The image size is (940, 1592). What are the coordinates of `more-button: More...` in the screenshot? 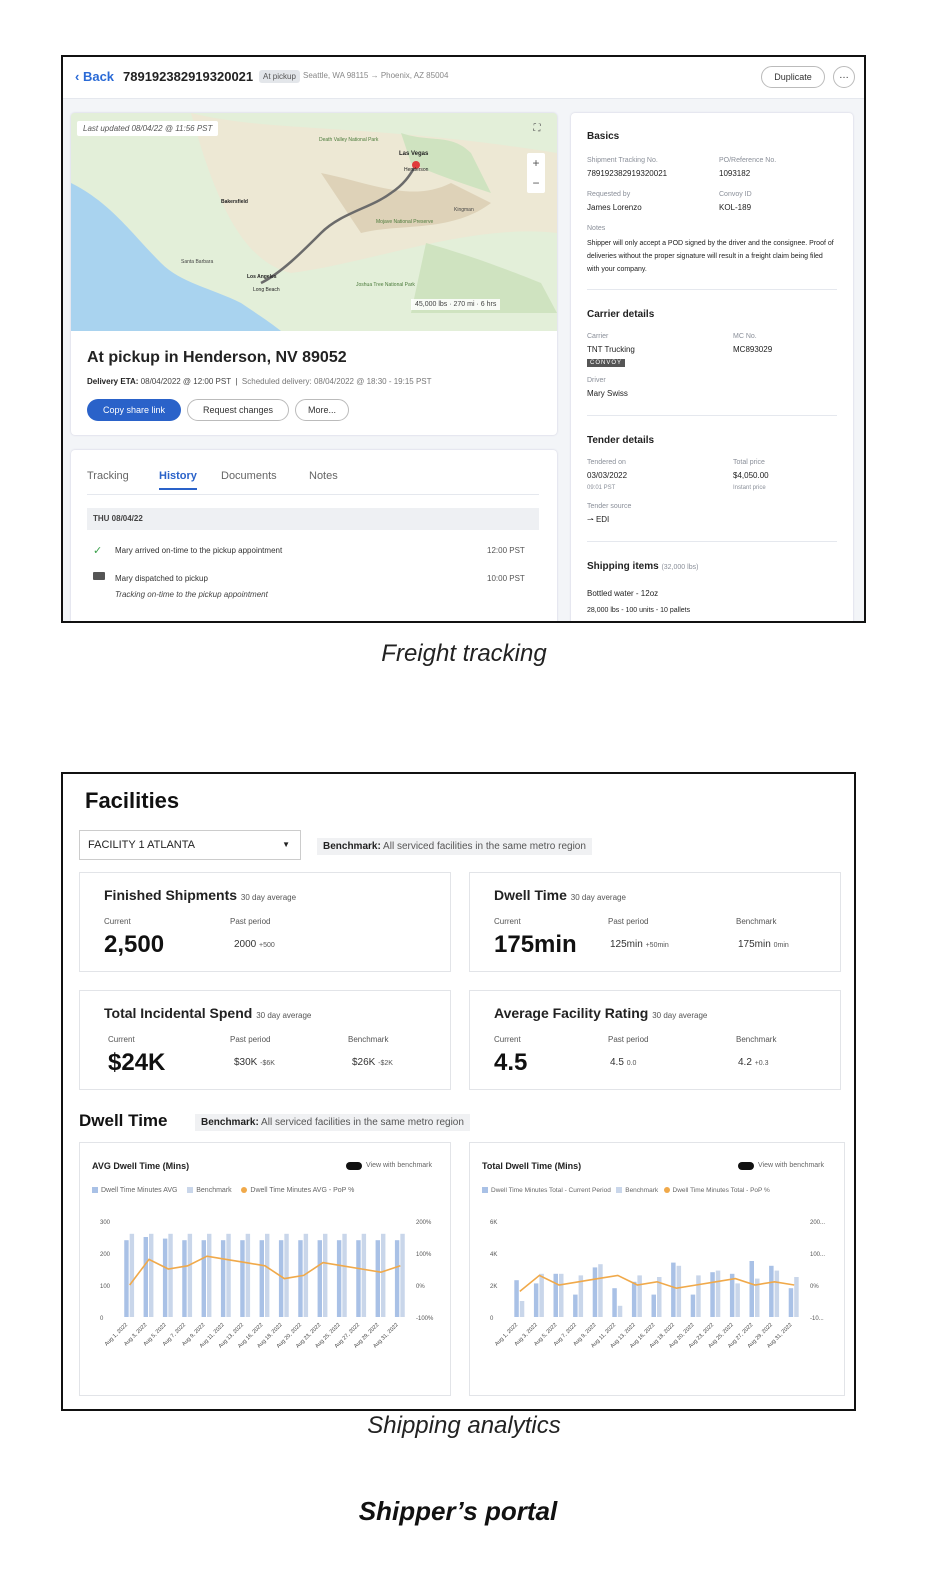 It's located at (322, 410).